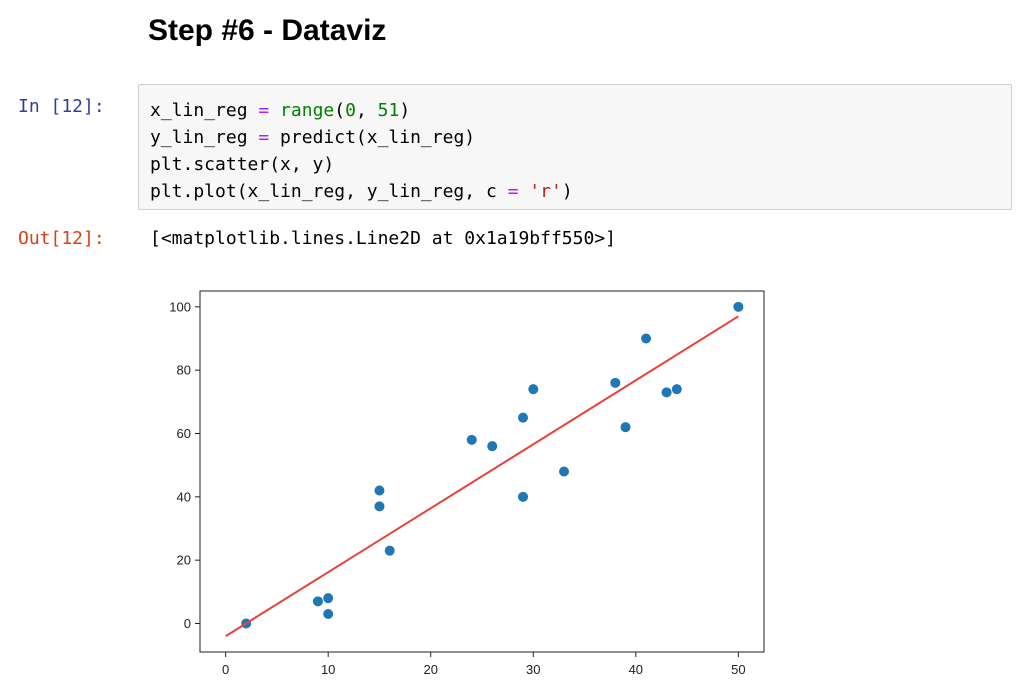 The width and height of the screenshot is (1024, 699). What do you see at coordinates (302, 110) in the screenshot?
I see `code-token: range` at bounding box center [302, 110].